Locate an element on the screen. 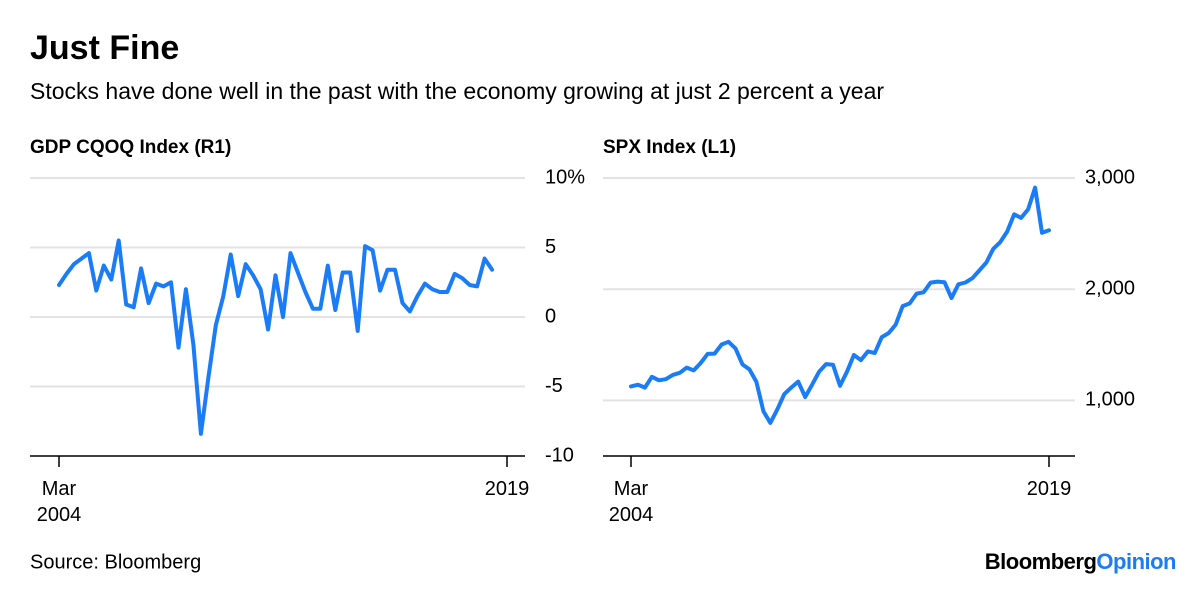  y-tick-label: -5 is located at coordinates (554, 386).